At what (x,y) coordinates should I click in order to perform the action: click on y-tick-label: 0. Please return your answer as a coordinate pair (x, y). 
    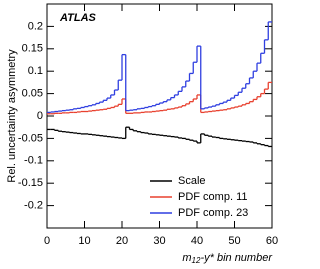
    Looking at the image, I should click on (40, 116).